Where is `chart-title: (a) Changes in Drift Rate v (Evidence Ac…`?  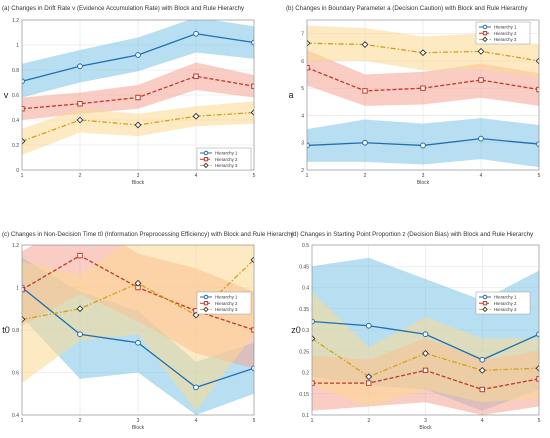 chart-title: (a) Changes in Drift Rate v (Evidence Ac… is located at coordinates (123, 8).